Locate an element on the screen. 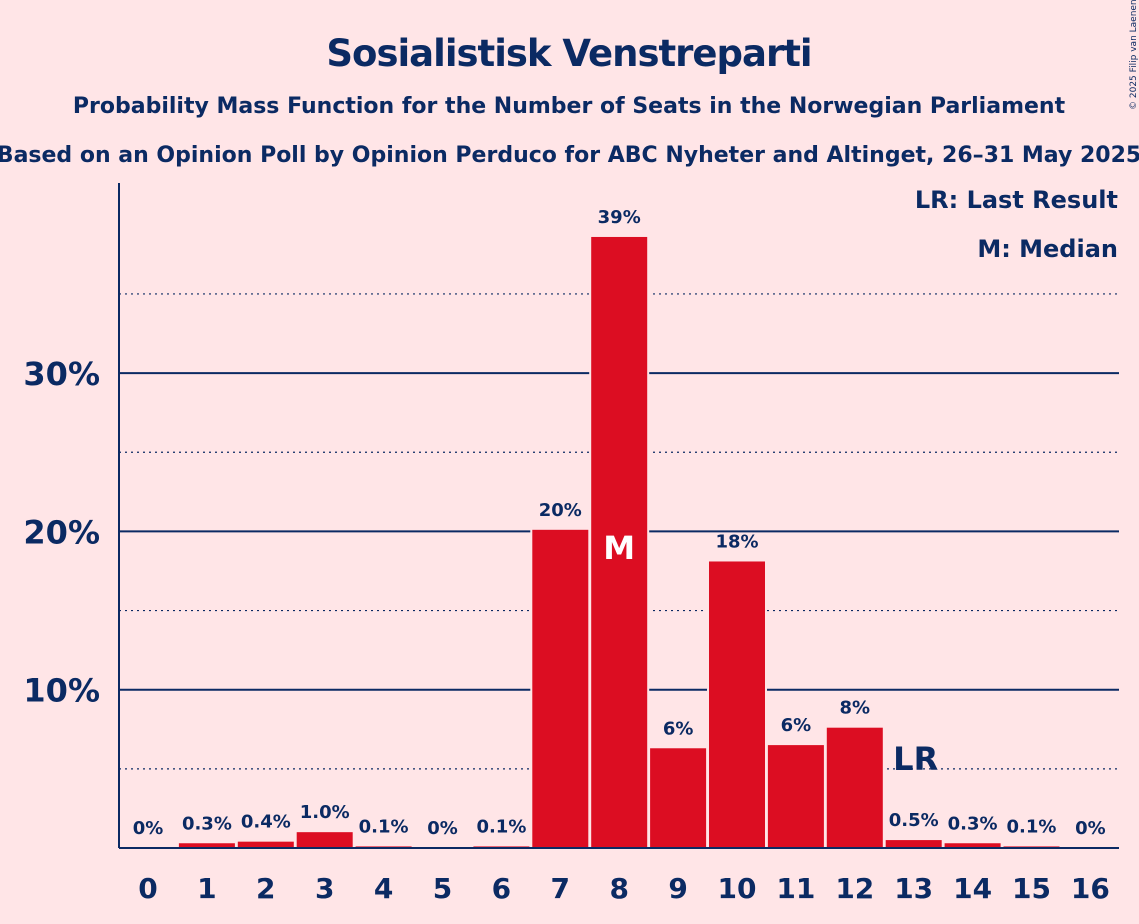 Image resolution: width=1139 pixels, height=924 pixels. x-tick-label: 16 is located at coordinates (1090, 888).